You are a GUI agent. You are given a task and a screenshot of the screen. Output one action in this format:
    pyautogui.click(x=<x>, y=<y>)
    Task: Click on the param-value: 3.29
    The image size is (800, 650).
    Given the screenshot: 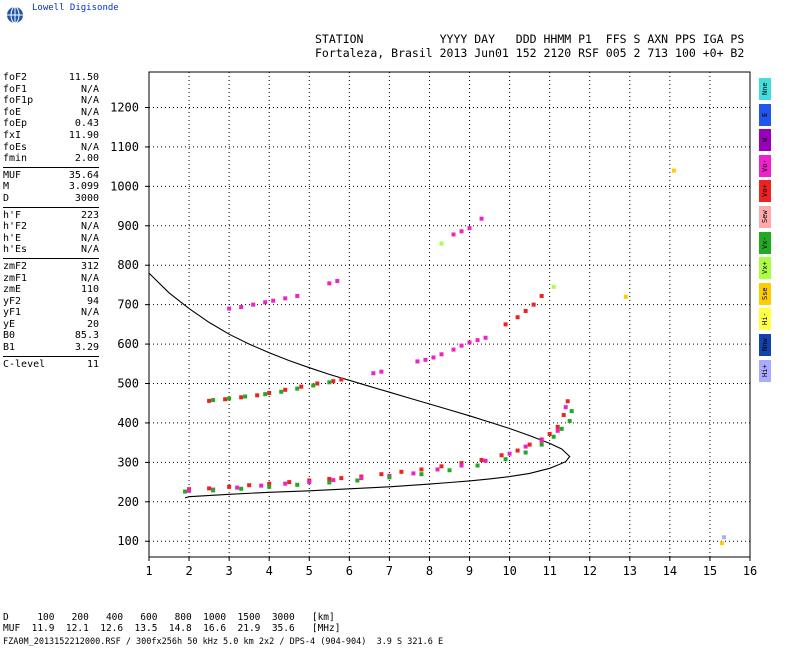 What is the action you would take?
    pyautogui.click(x=86, y=348)
    